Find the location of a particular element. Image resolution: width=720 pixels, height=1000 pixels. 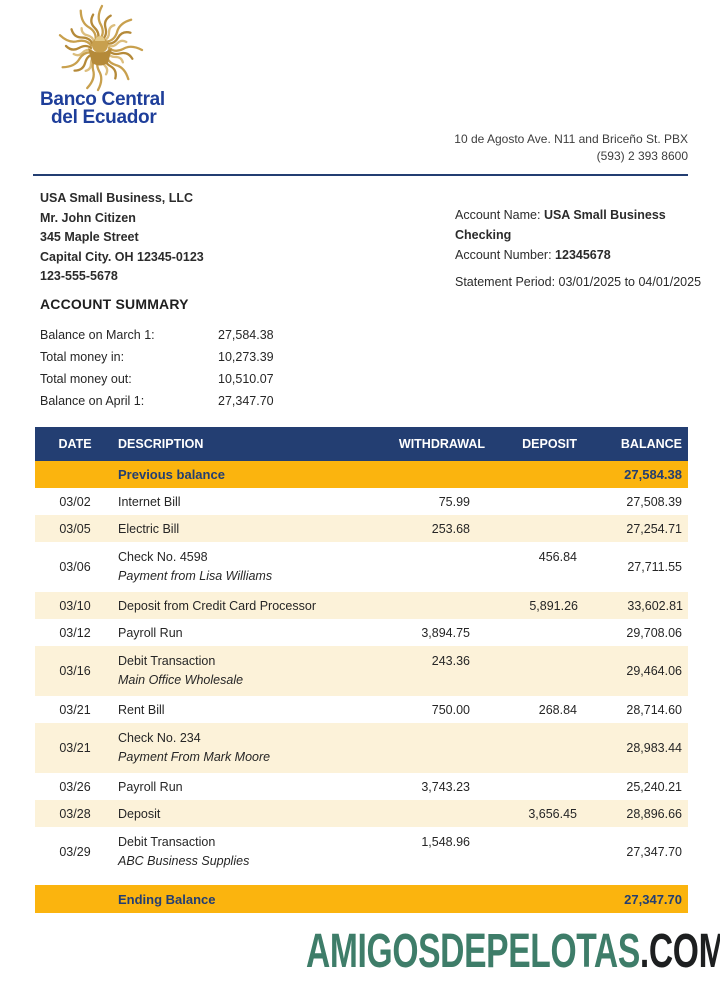

transaction-row: 03/02 Internet Bill 75.99 27,508.39 is located at coordinates (361, 501).